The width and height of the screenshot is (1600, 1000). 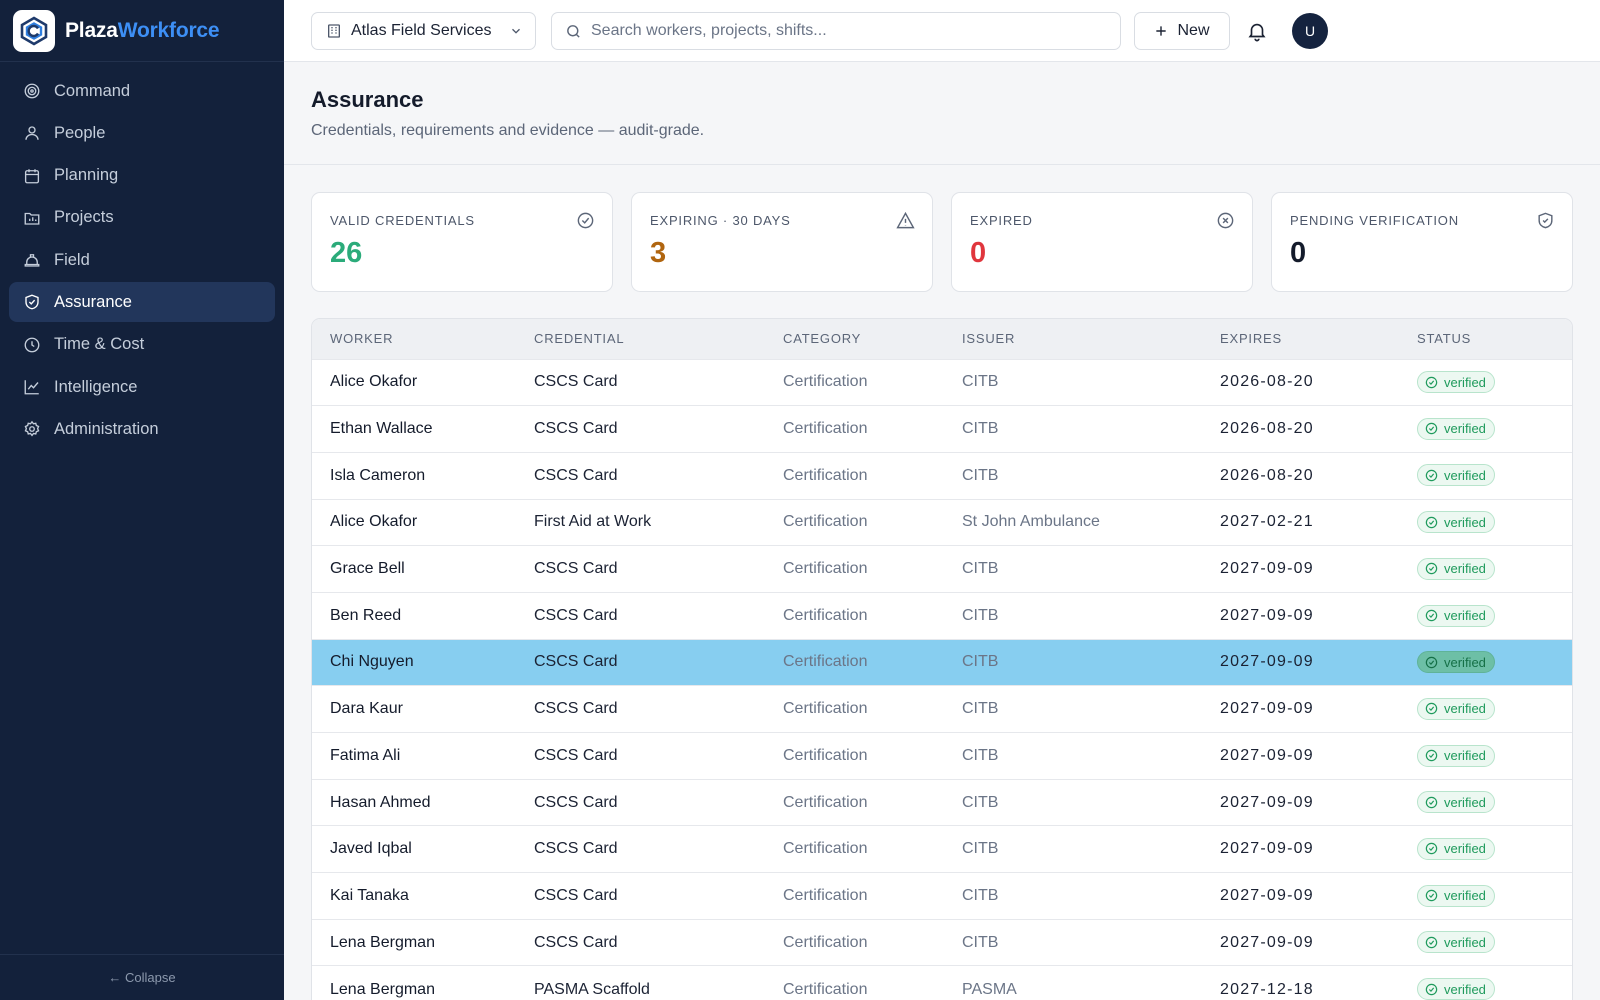 What do you see at coordinates (142, 91) in the screenshot?
I see `sidebar-item-command: Command` at bounding box center [142, 91].